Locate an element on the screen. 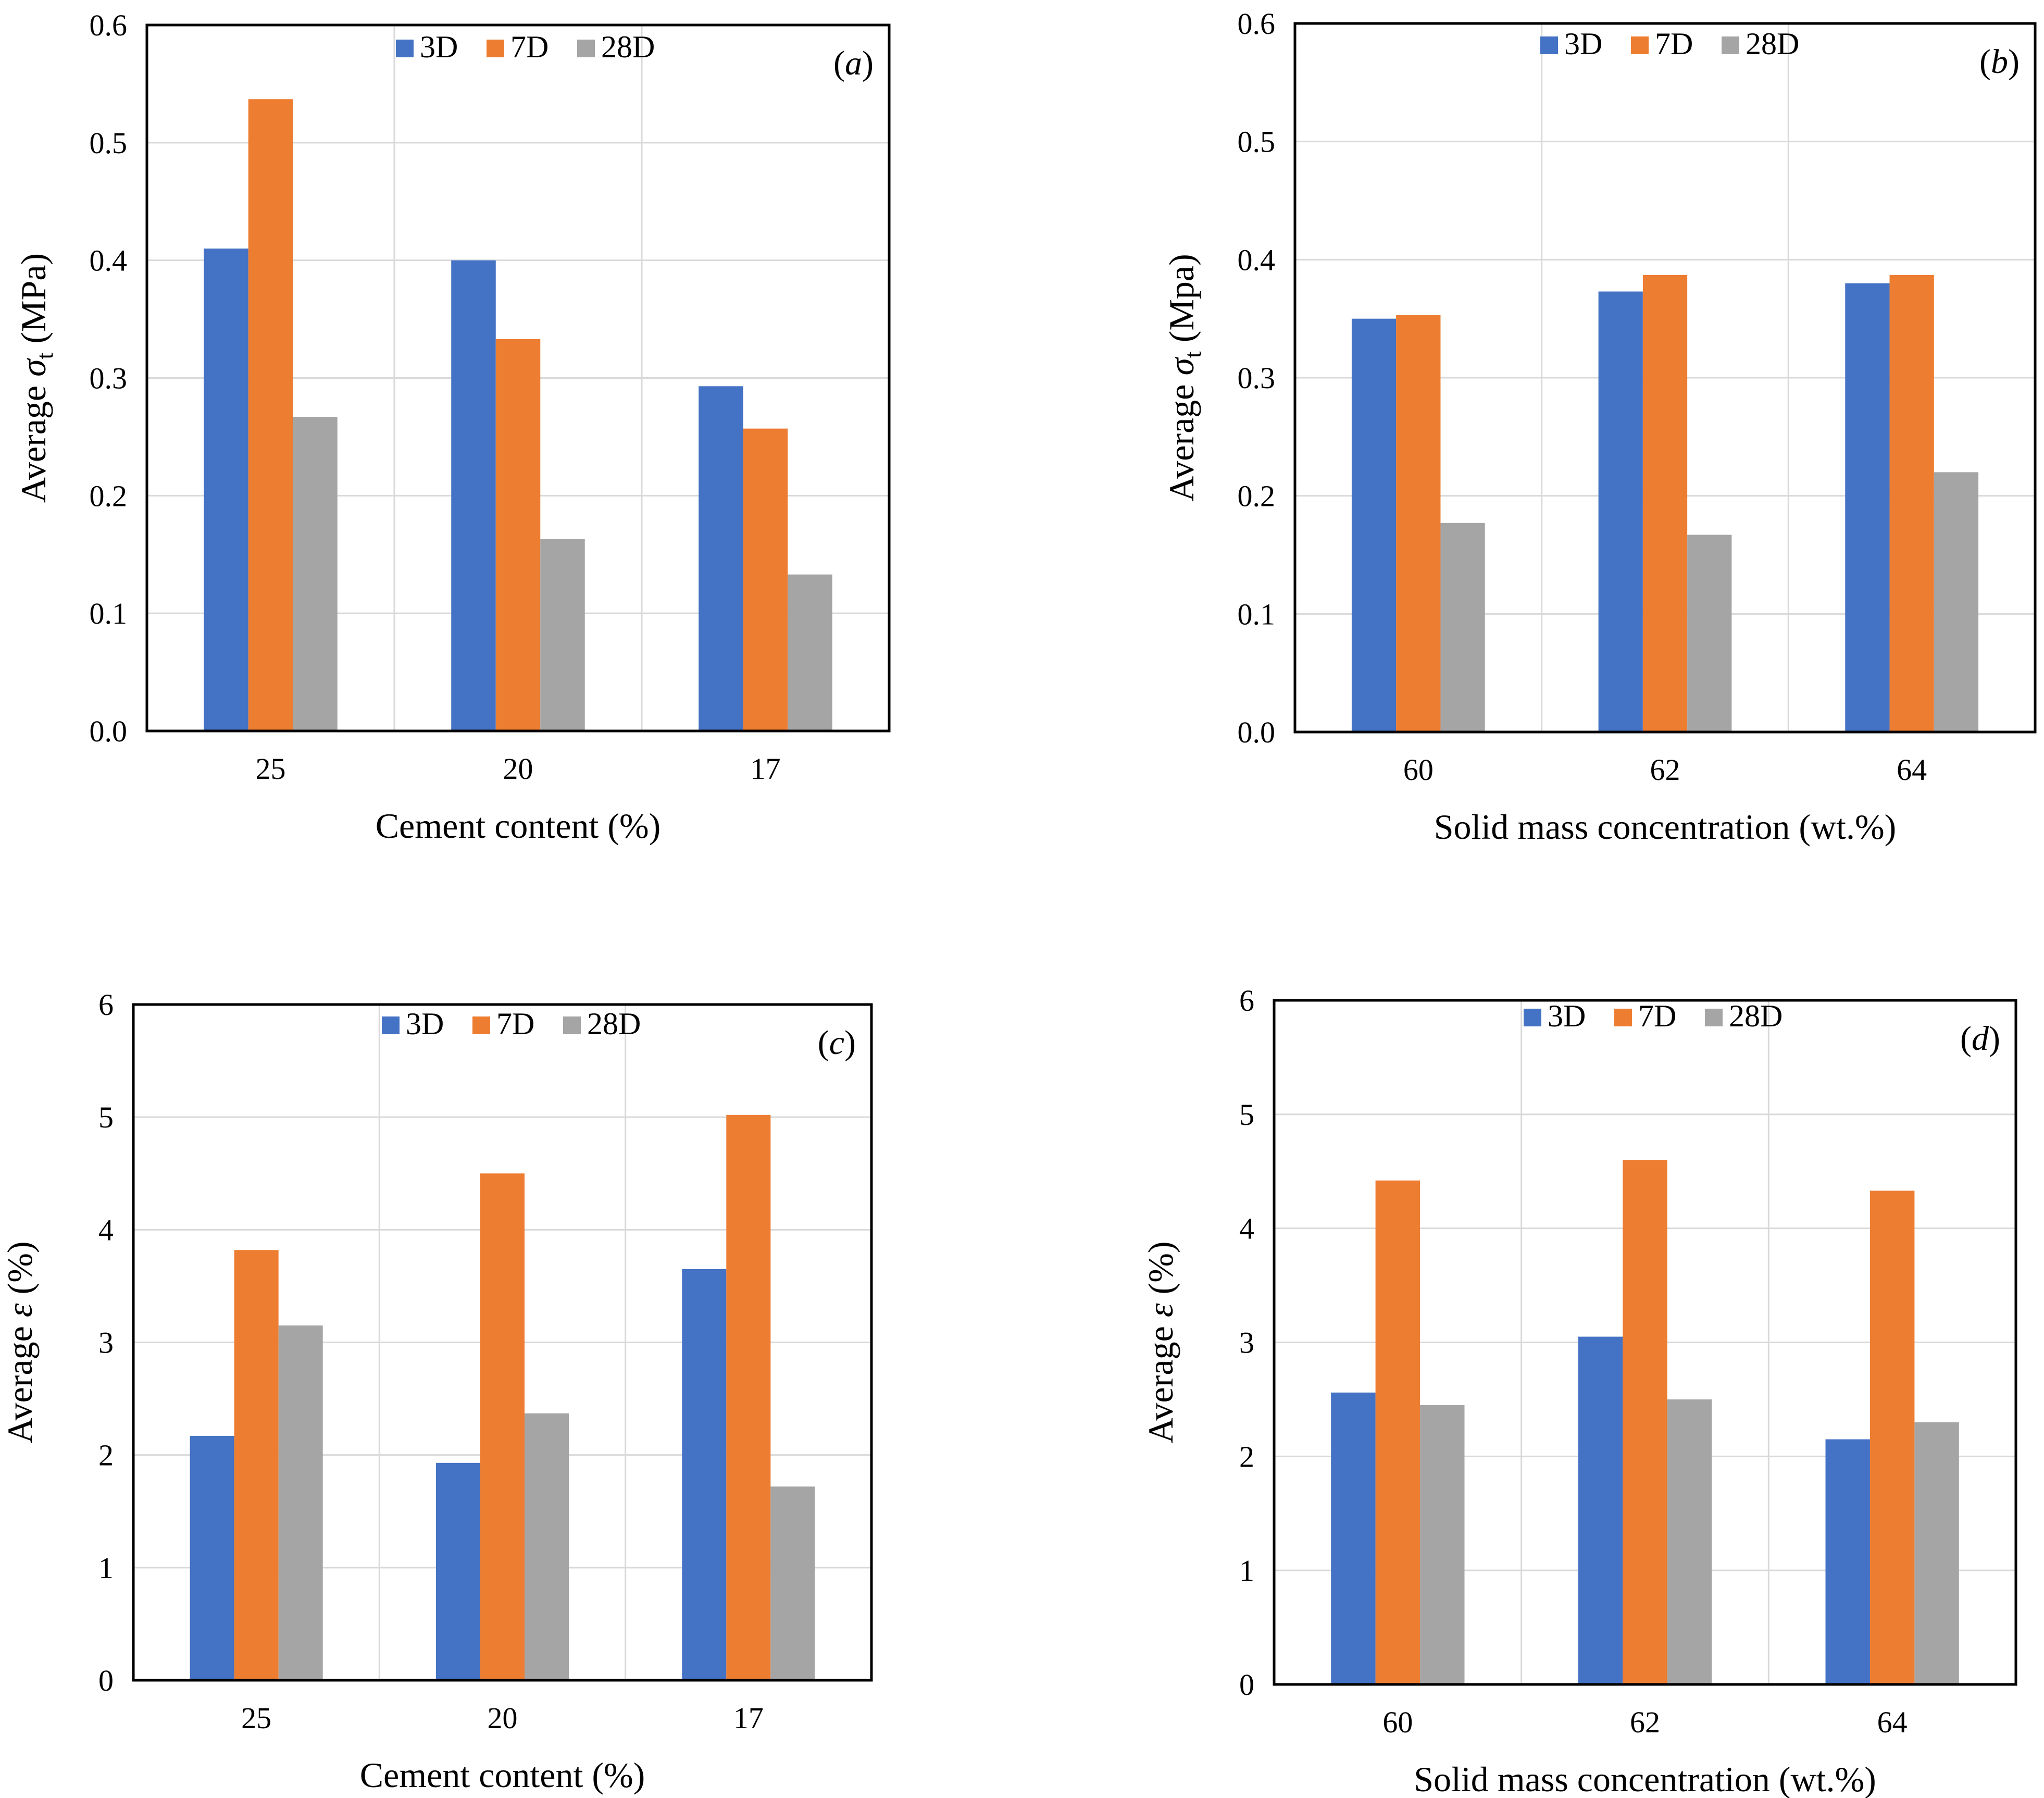 The height and width of the screenshot is (1798, 2044). y-axis-title-suffix: (%) is located at coordinates (20, 1273).